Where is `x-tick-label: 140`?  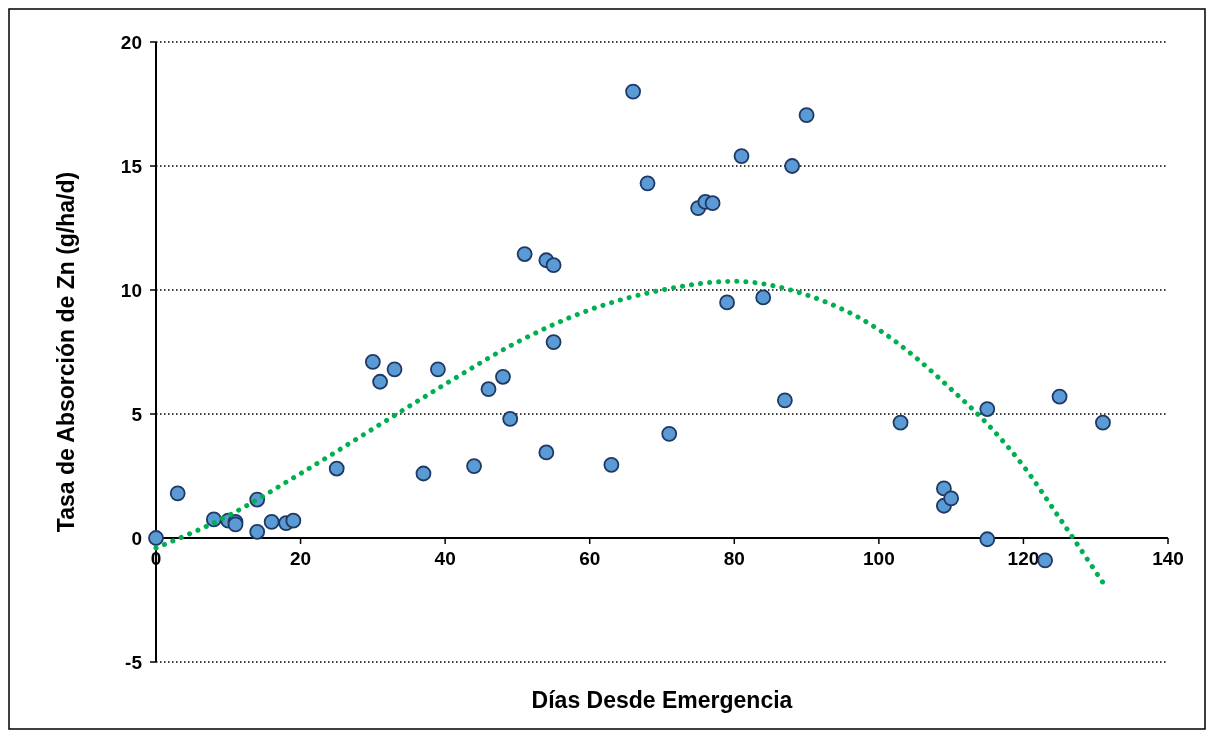 x-tick-label: 140 is located at coordinates (1168, 558).